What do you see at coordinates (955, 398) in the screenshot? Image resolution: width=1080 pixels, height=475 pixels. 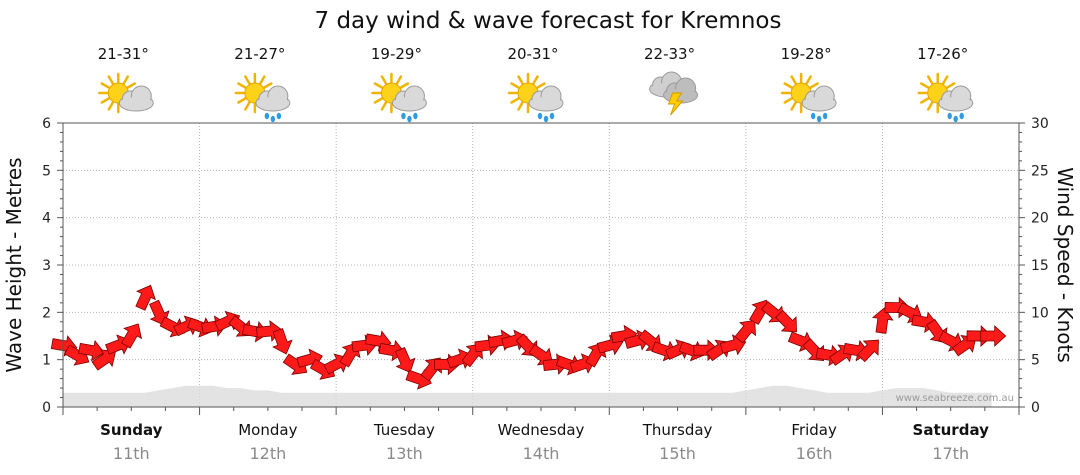 I see `credit-label: www.seabreeze.com.au` at bounding box center [955, 398].